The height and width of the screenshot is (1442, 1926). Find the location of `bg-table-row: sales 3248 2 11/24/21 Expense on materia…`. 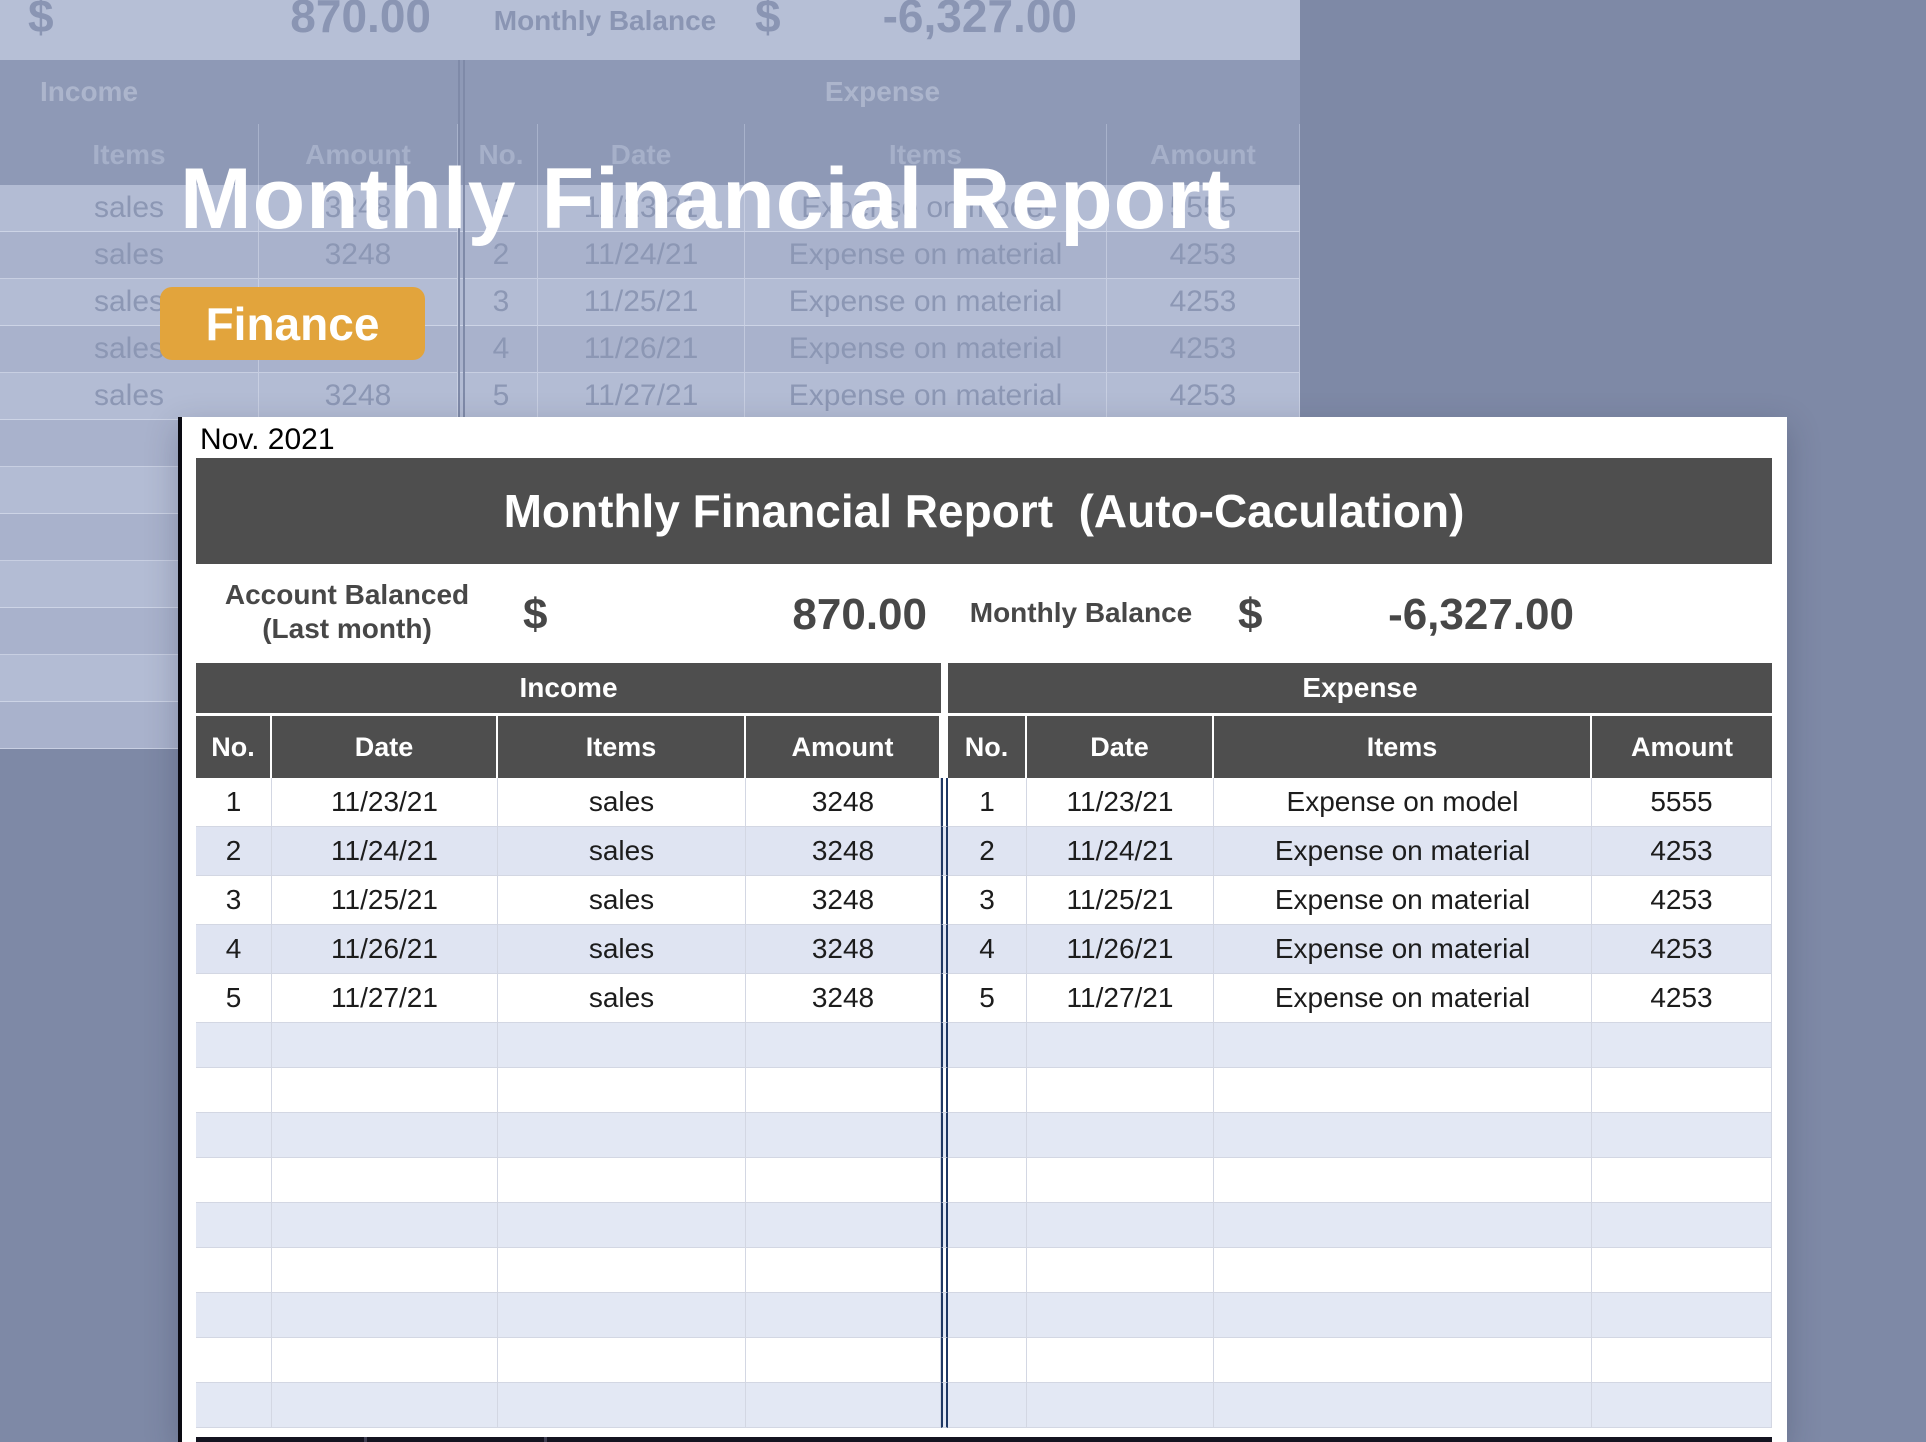

bg-table-row: sales 3248 2 11/24/21 Expense on materia… is located at coordinates (650, 255).